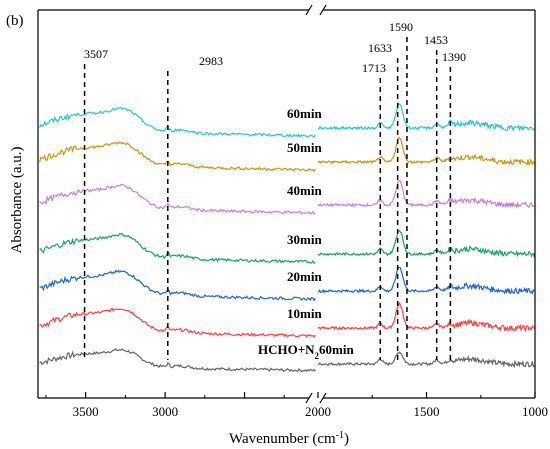  What do you see at coordinates (426, 151) in the screenshot?
I see `series-line-5-right` at bounding box center [426, 151].